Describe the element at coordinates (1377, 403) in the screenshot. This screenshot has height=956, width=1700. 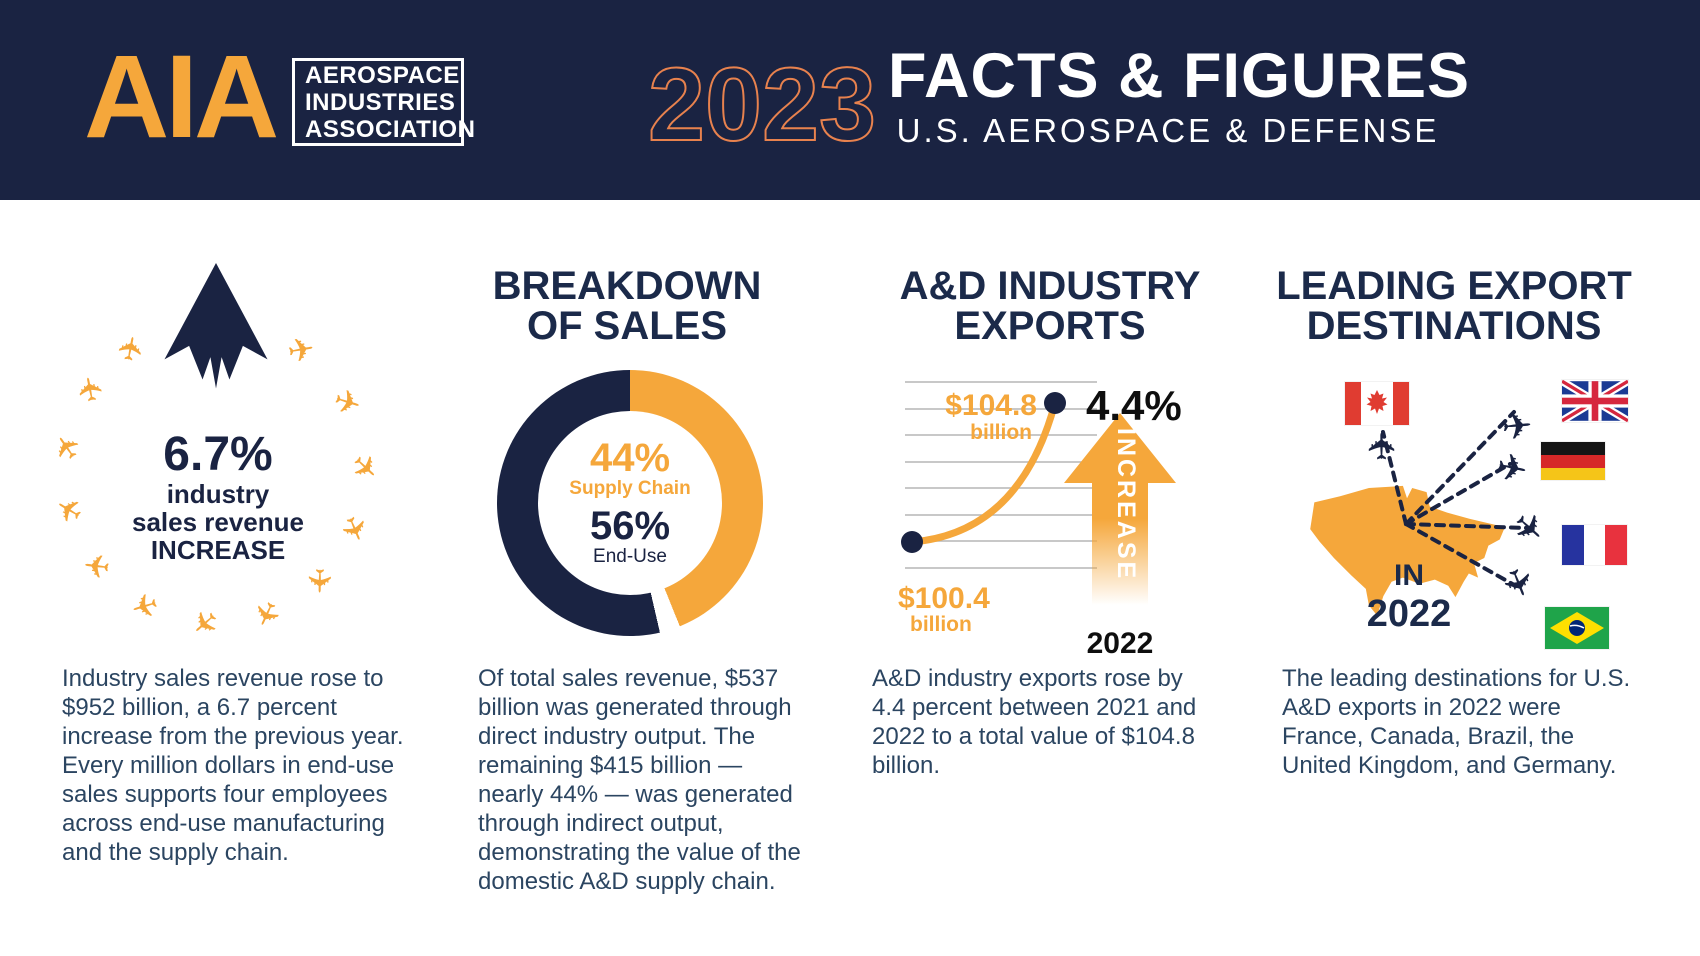
I see `canada-flag-icon` at that location.